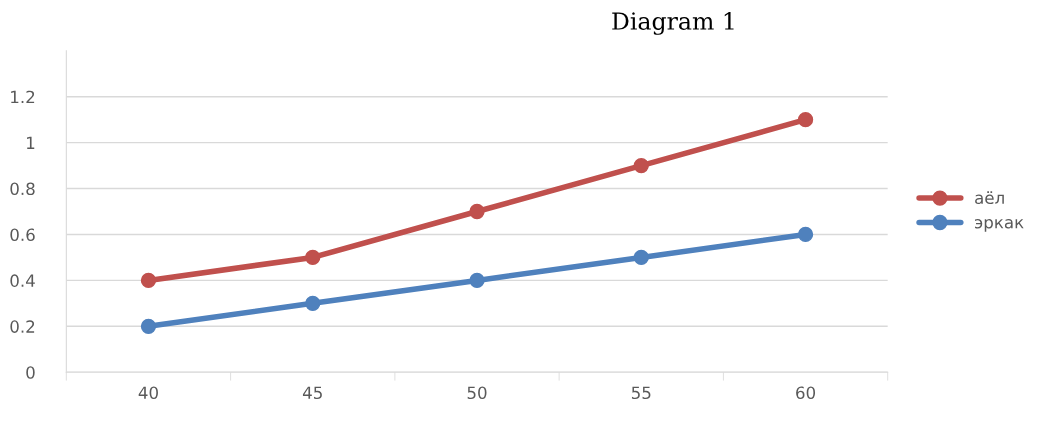 This screenshot has width=1053, height=423. What do you see at coordinates (23, 97) in the screenshot?
I see `y-tick-label: 1.2` at bounding box center [23, 97].